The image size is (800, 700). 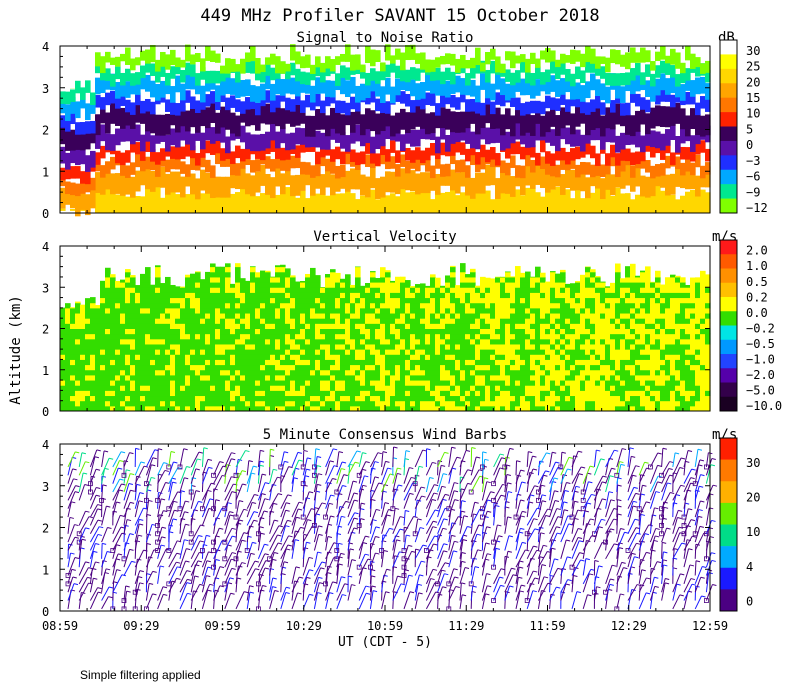 What do you see at coordinates (125, 600) in the screenshot?
I see `wind-barb` at bounding box center [125, 600].